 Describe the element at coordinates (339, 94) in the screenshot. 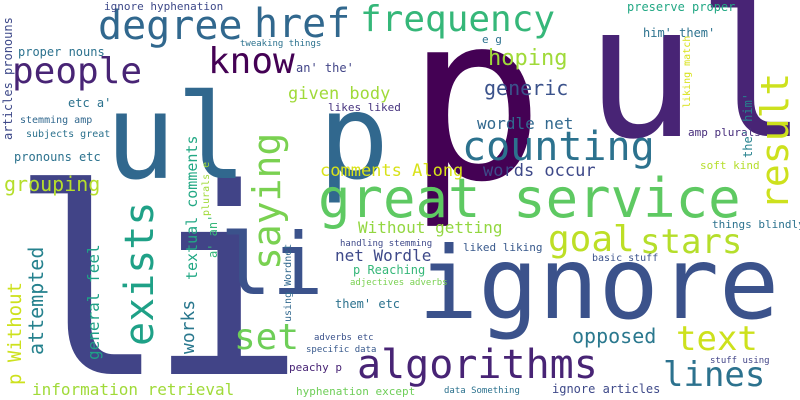

I see `word: given body` at that location.